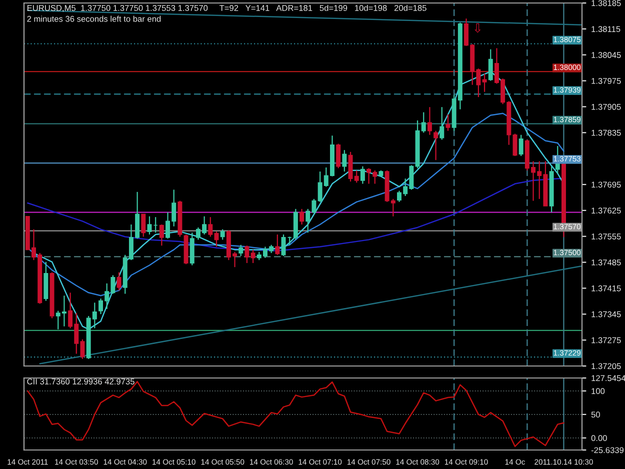 Image resolution: width=625 pixels, height=469 pixels. I want to click on chart-title: EURUSD,M5 1.37750 1.37750 1.37553 1.37570, so click(117, 8).